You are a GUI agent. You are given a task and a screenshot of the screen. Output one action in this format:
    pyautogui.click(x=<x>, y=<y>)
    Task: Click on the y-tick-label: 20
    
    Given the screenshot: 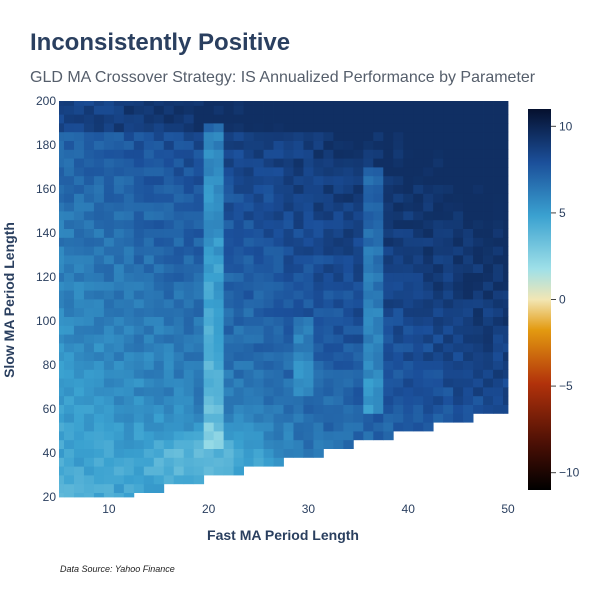 What is the action you would take?
    pyautogui.click(x=50, y=497)
    